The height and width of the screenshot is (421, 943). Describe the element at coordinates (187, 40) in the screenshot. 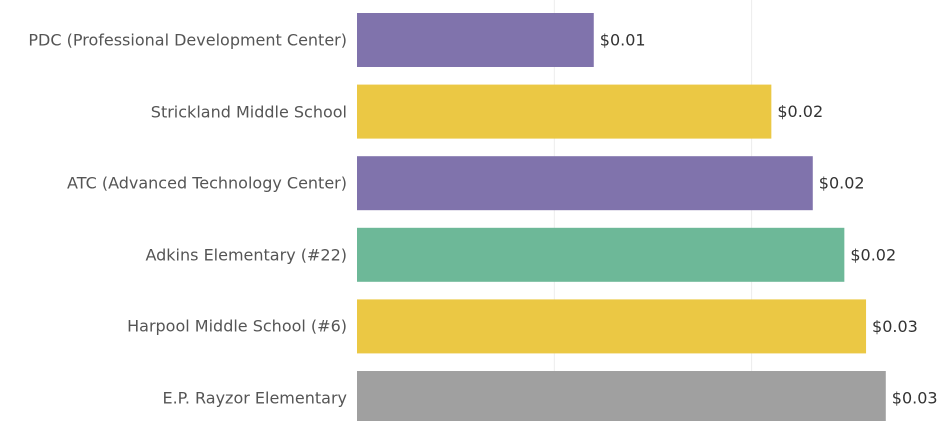

I see `category-label: PDC (Professional Development Center)` at that location.